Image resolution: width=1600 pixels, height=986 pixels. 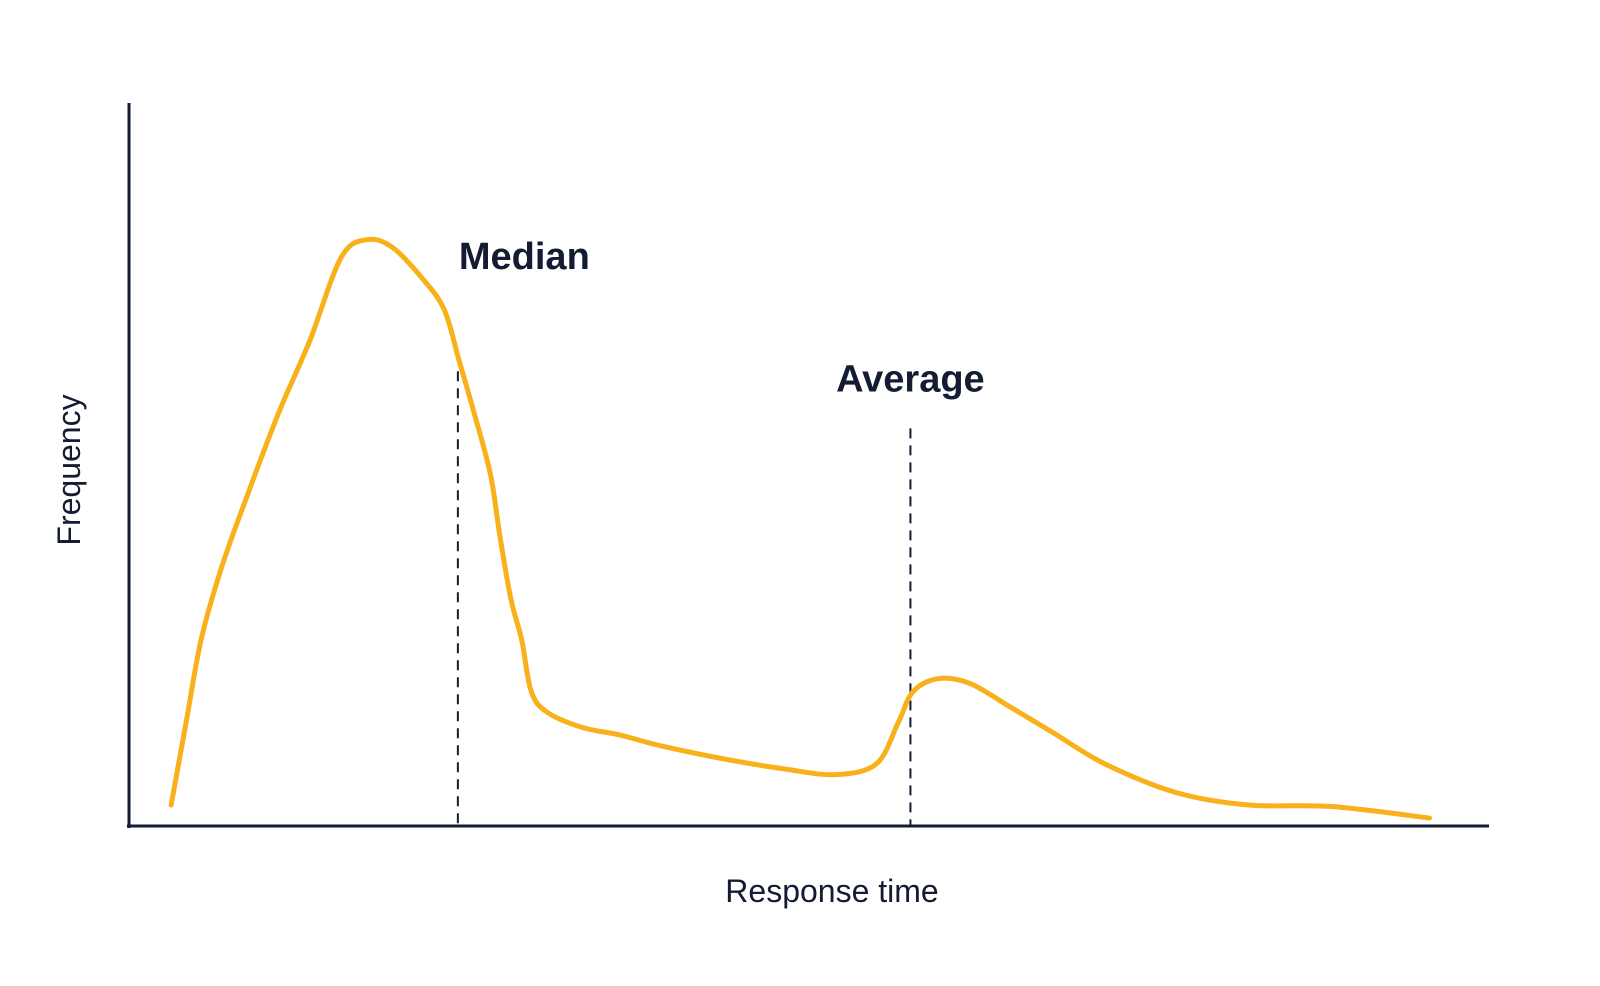 What do you see at coordinates (910, 380) in the screenshot?
I see `average-label: Average` at bounding box center [910, 380].